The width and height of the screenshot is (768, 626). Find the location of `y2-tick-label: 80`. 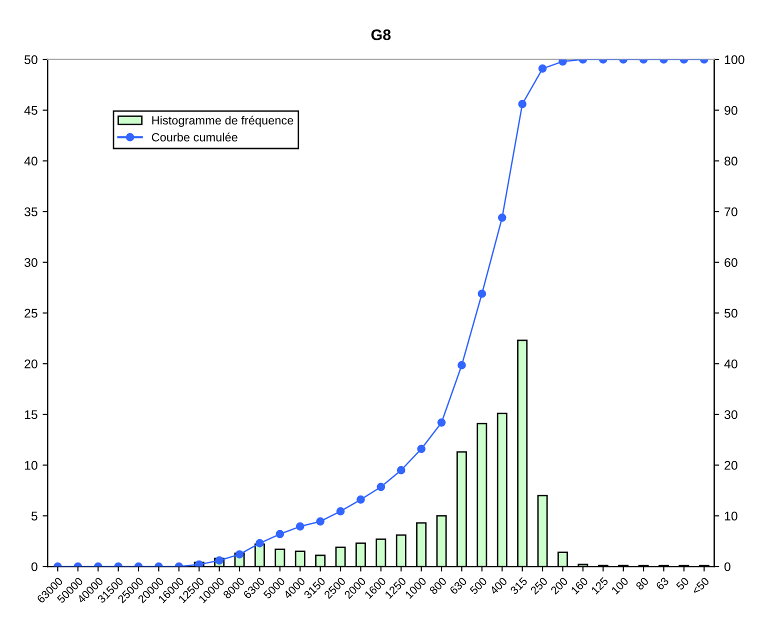

y2-tick-label: 80 is located at coordinates (731, 161).